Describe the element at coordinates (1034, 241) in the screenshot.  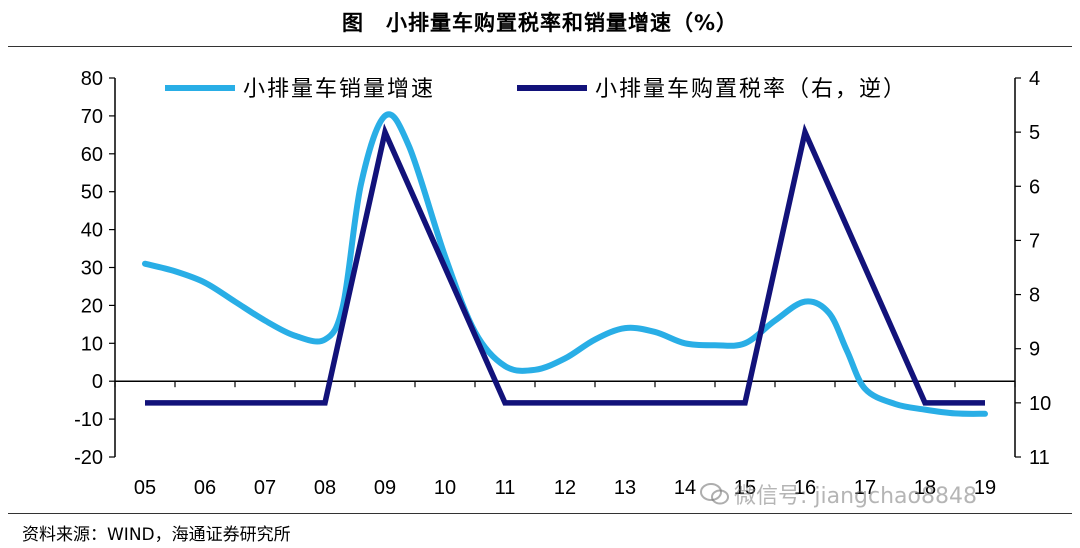
I see `y-right-tick-label: 7` at that location.